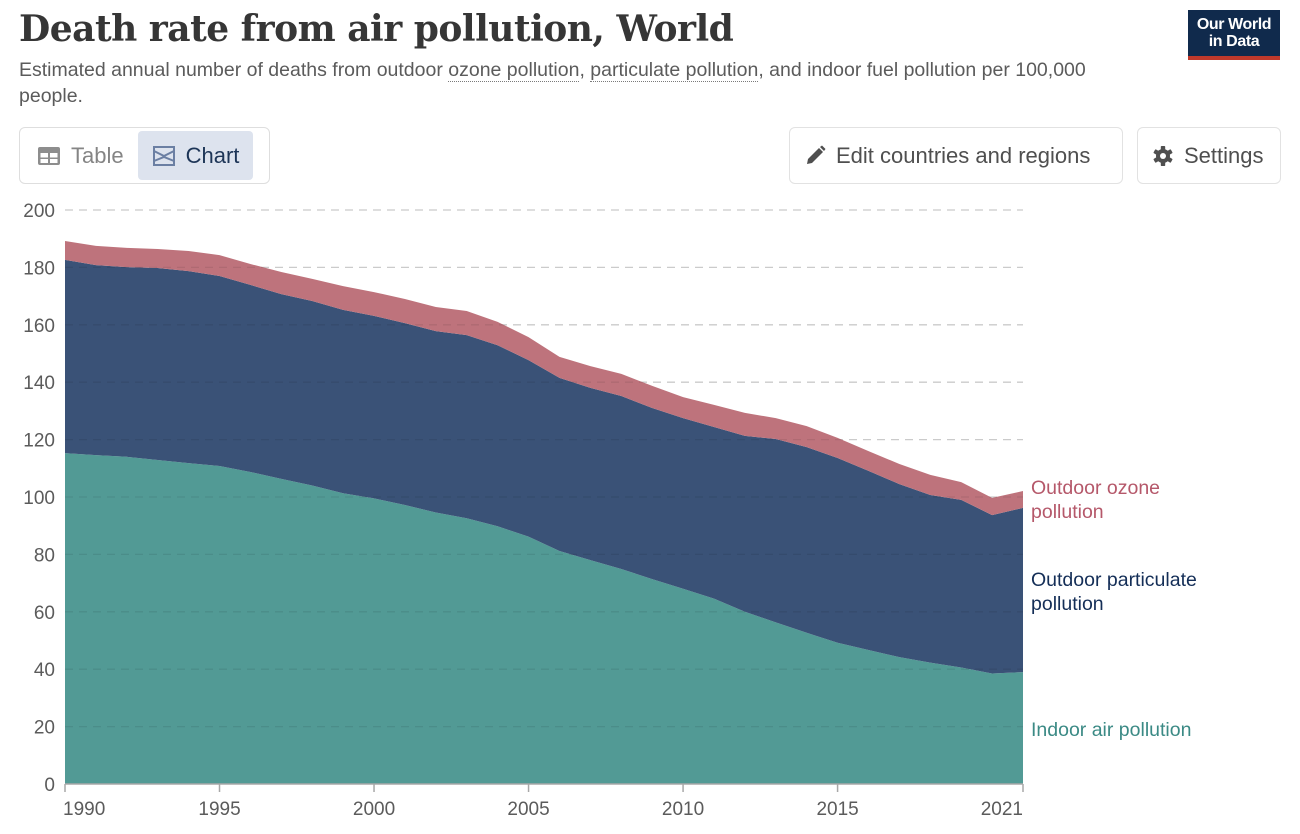  I want to click on edit-countries-label: Edit countries and regions, so click(963, 155).